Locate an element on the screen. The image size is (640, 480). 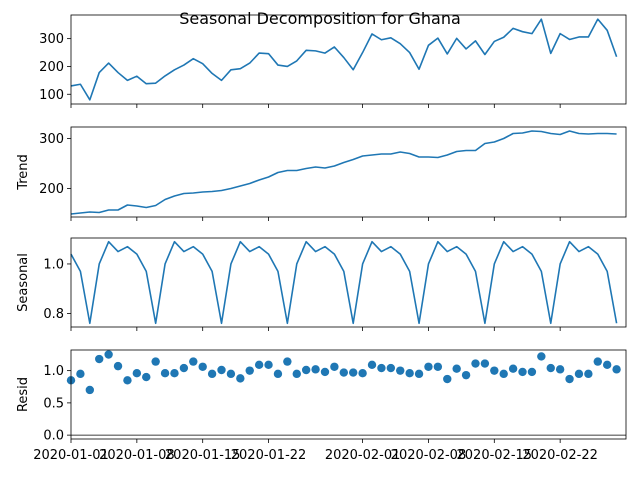
ytick-label: 100 is located at coordinates (51, 95).